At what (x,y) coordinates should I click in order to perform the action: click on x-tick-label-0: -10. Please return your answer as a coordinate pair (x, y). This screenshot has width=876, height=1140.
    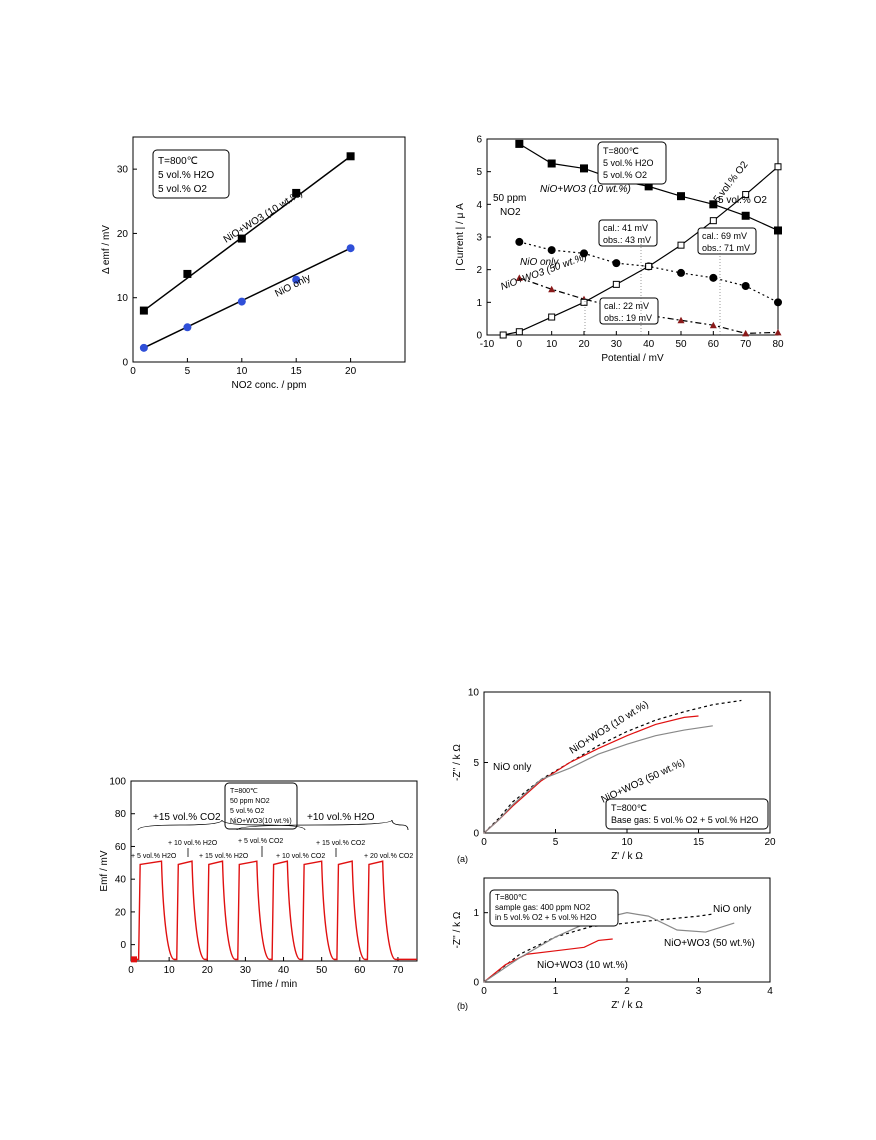
    Looking at the image, I should click on (487, 344).